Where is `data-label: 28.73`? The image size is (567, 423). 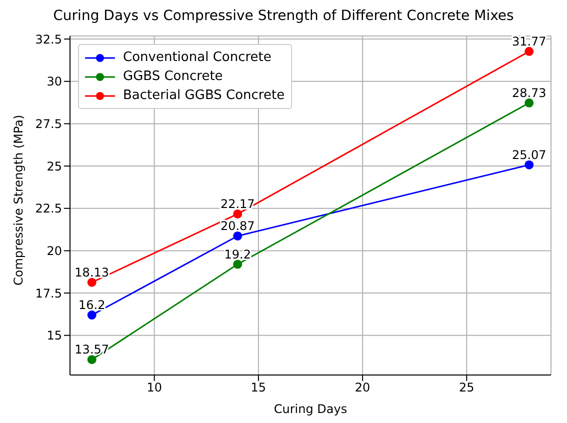
data-label: 28.73 is located at coordinates (529, 93).